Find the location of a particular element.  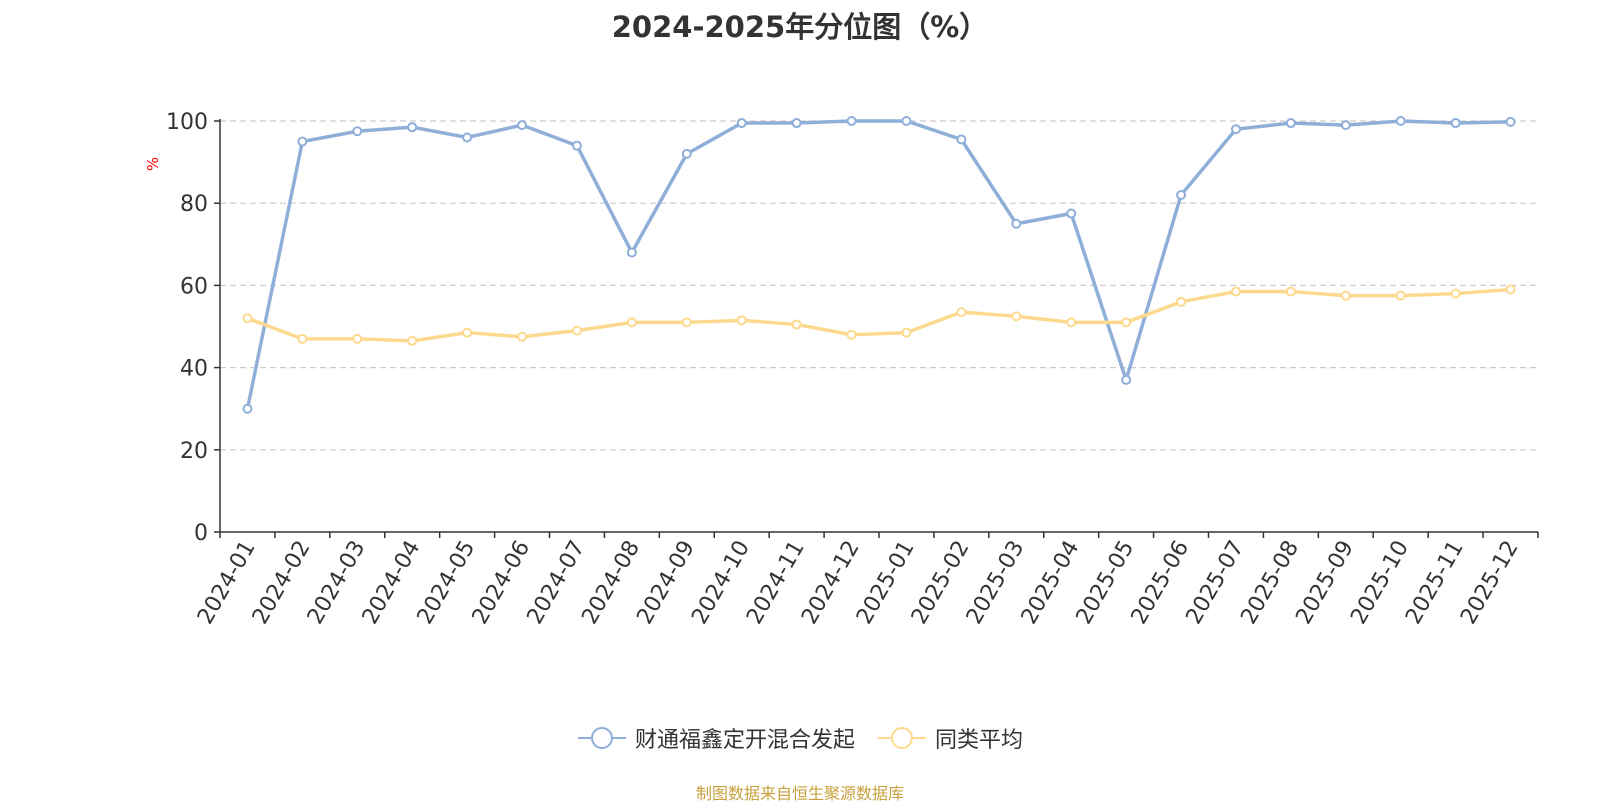

legend-label-series-2: 同类平均 is located at coordinates (979, 740).